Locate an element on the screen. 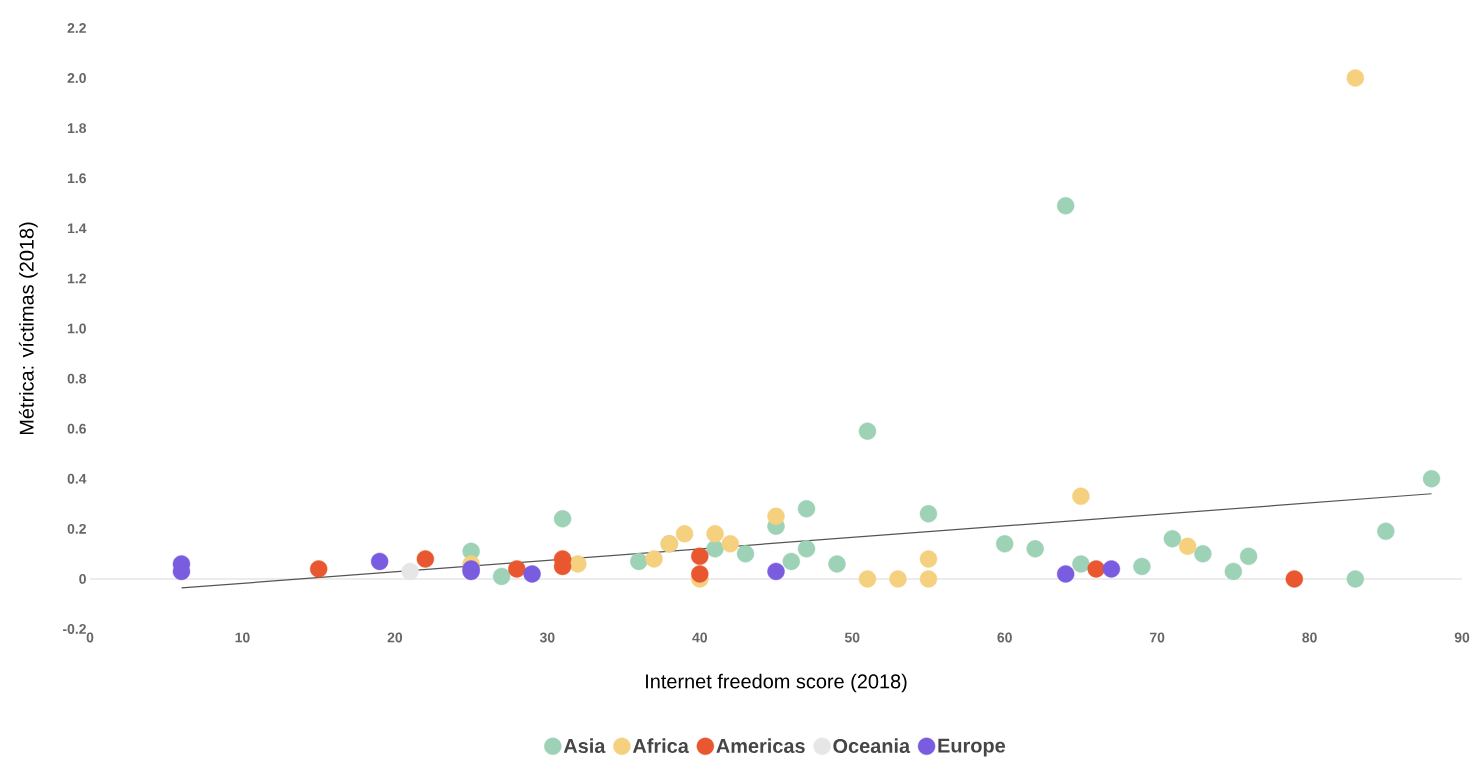  legend-label: Oceania is located at coordinates (872, 745).